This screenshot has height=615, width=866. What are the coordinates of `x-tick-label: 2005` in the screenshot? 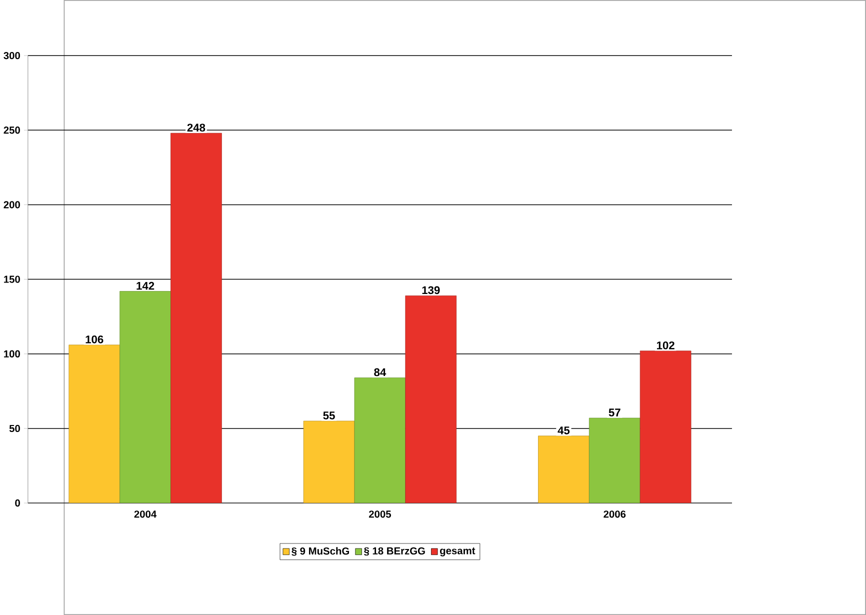 It's located at (379, 514).